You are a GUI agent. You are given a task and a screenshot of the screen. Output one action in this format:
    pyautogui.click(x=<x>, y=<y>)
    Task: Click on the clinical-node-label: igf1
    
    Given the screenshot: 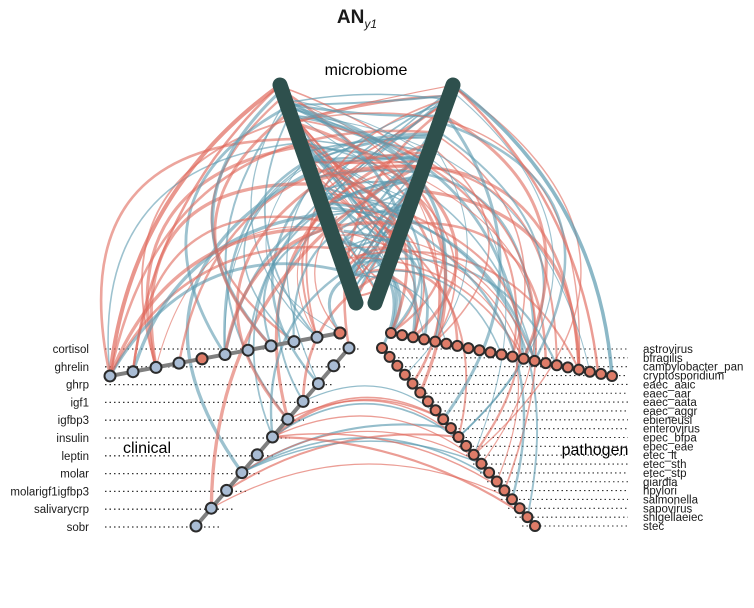 What is the action you would take?
    pyautogui.click(x=79, y=403)
    